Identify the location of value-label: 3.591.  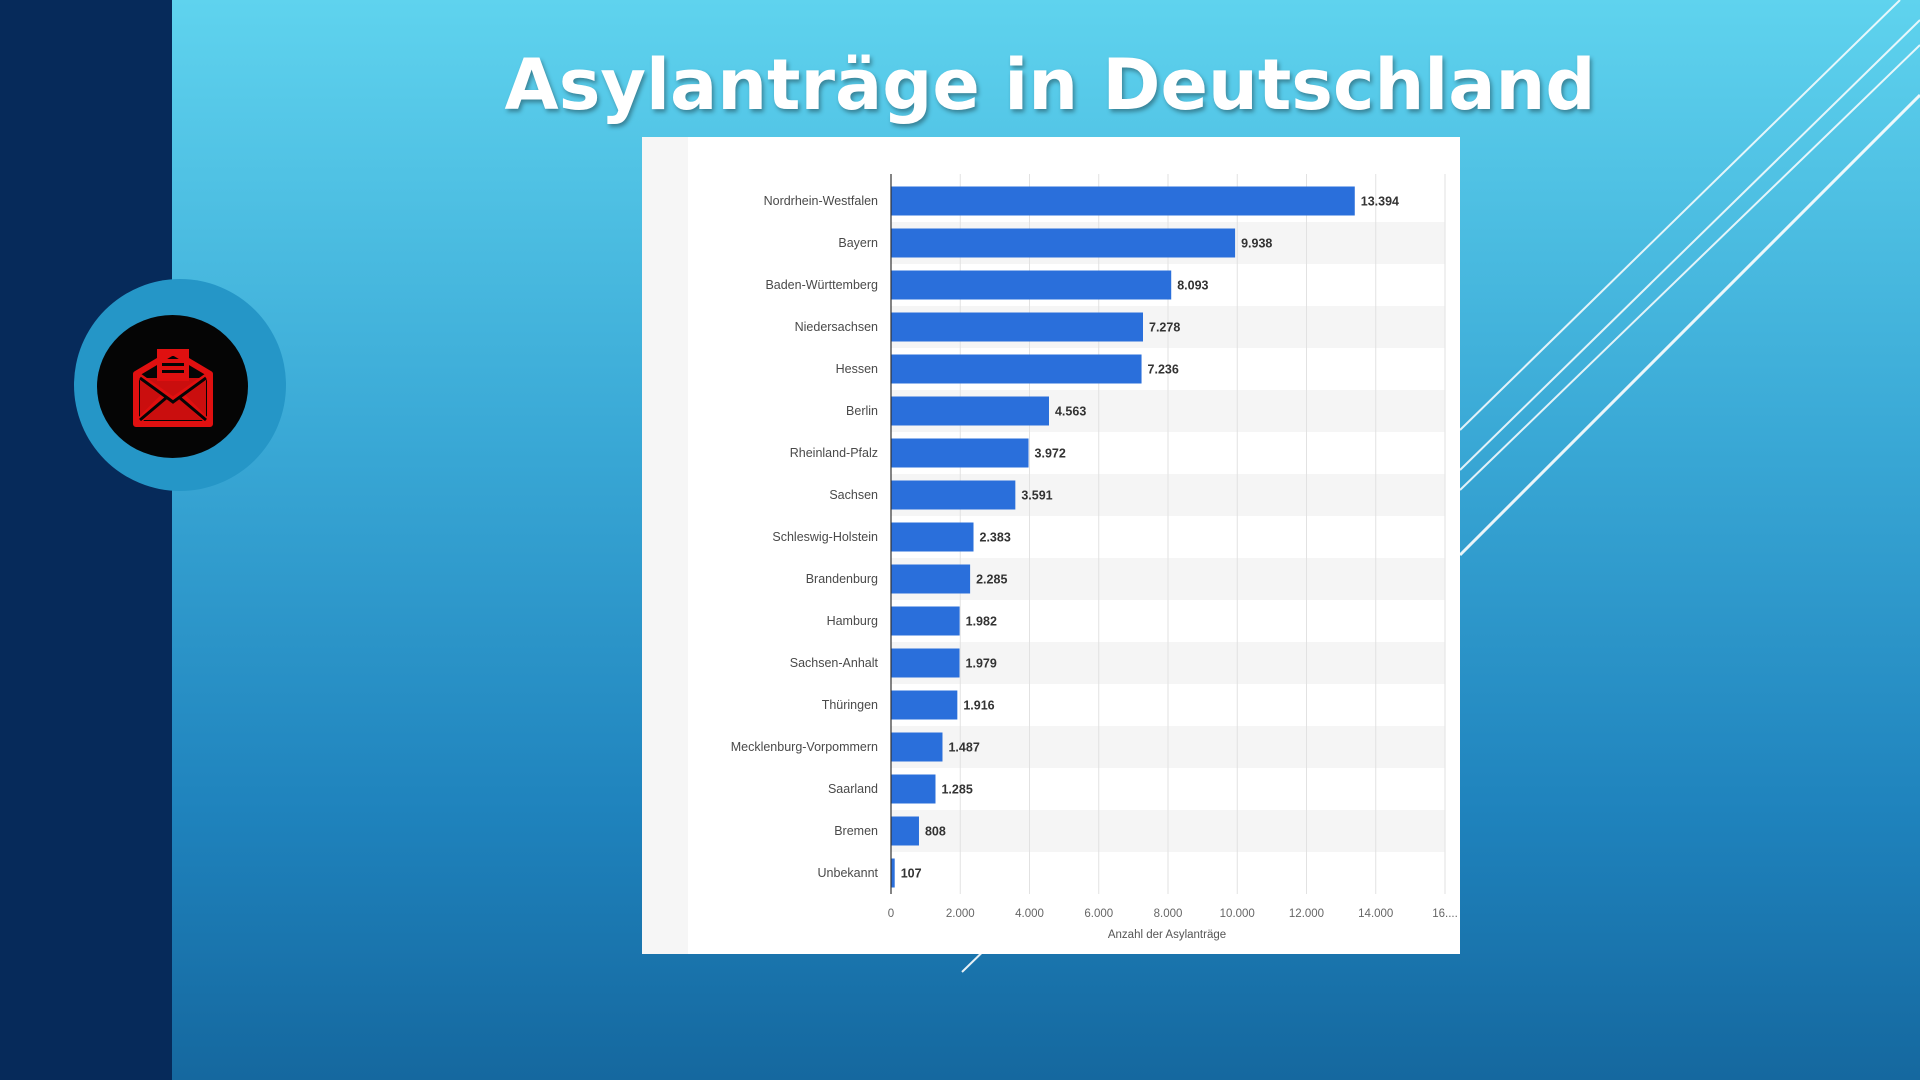
(1036, 496).